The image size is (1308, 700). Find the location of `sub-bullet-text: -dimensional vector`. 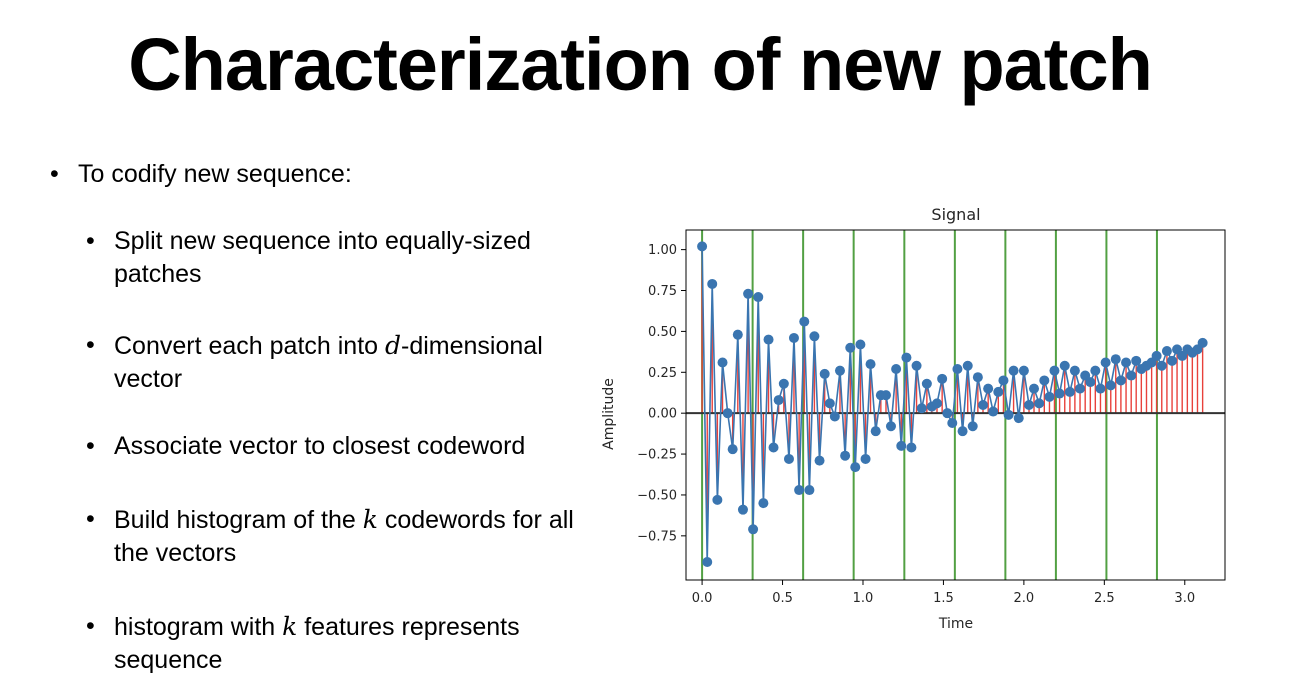

sub-bullet-text: -dimensional vector is located at coordinates (328, 362).